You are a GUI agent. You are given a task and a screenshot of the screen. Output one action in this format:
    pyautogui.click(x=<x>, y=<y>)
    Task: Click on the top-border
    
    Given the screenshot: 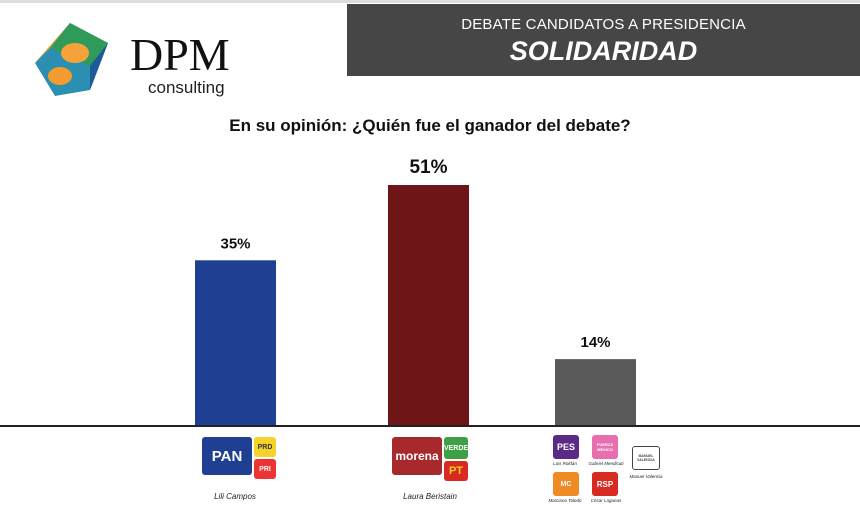 What is the action you would take?
    pyautogui.click(x=430, y=1)
    